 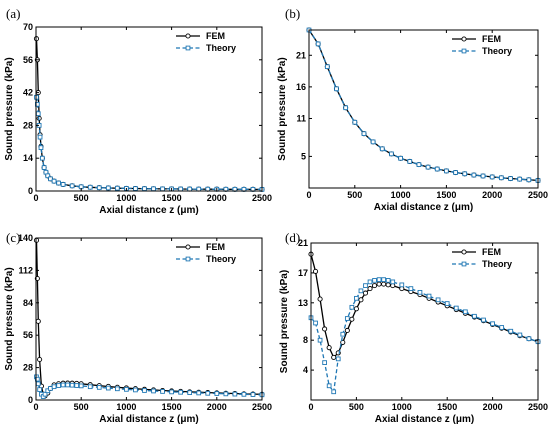 What do you see at coordinates (28, 125) in the screenshot?
I see `y-tick-label: 28` at bounding box center [28, 125].